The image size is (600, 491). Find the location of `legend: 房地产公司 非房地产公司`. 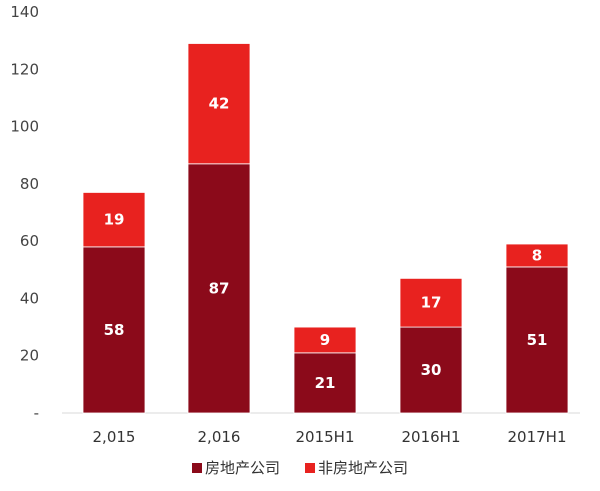

legend: 房地产公司 非房地产公司 is located at coordinates (300, 468).